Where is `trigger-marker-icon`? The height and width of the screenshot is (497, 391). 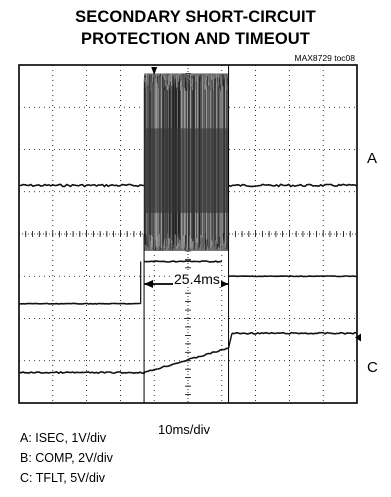
trigger-marker-icon is located at coordinates (154, 71).